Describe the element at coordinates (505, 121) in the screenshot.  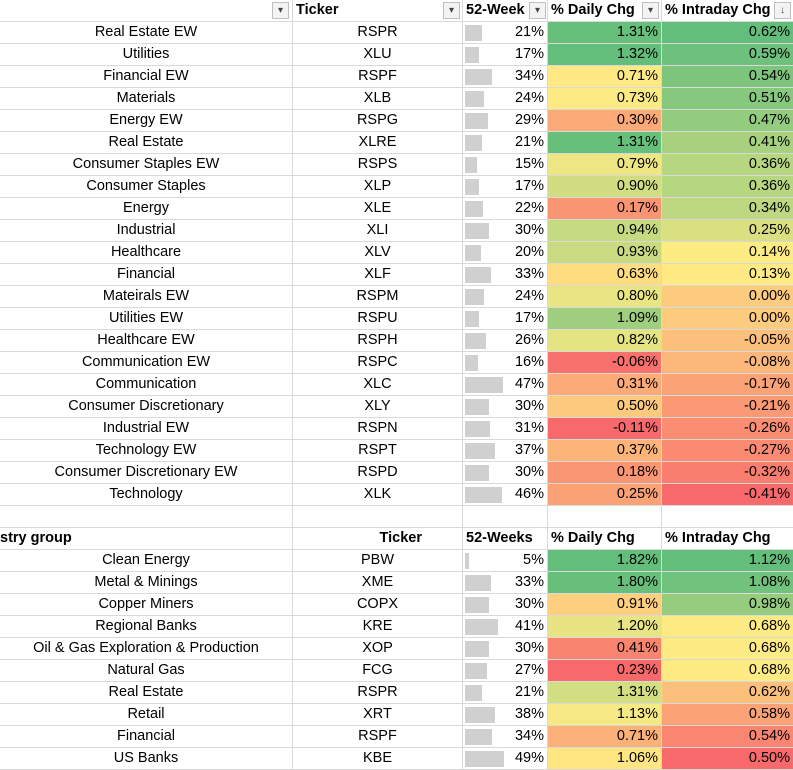
I see `weeks-cell: 29%` at that location.